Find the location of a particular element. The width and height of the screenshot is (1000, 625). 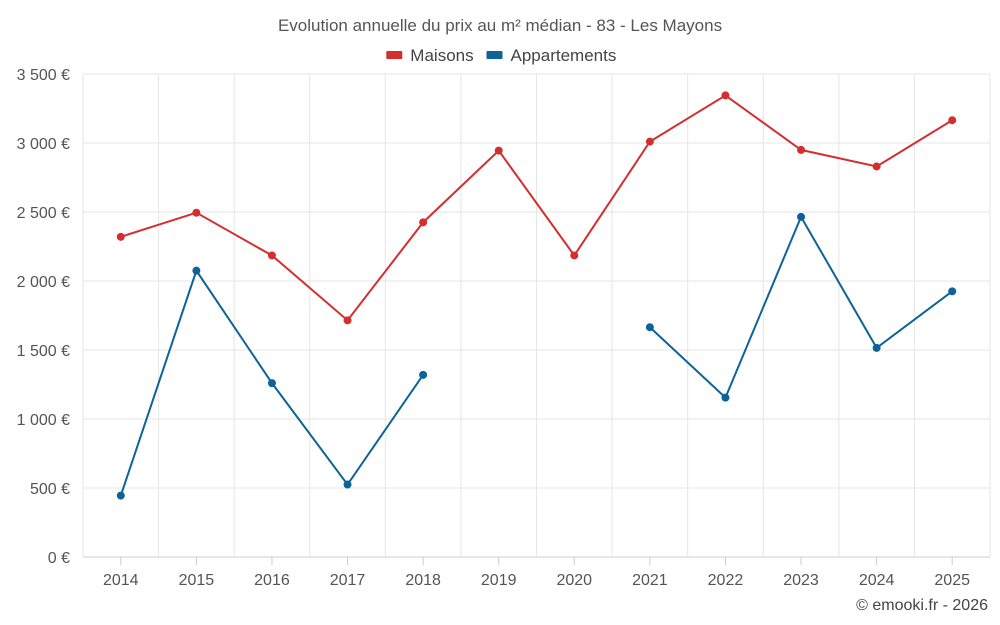

legend-item-appartements: Appartements is located at coordinates (551, 55).